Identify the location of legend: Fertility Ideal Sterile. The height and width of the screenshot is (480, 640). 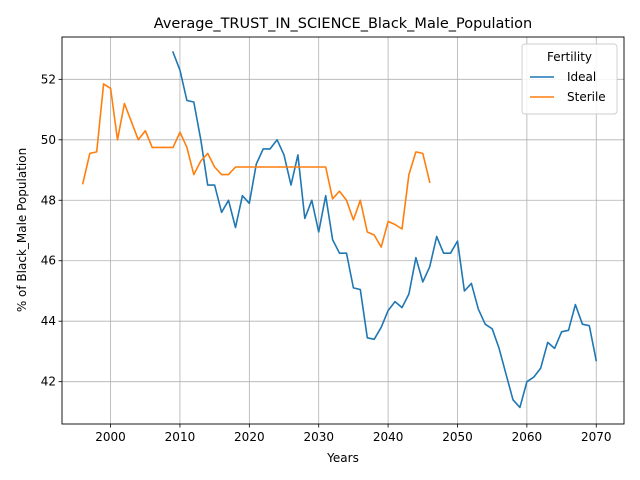
(569, 79).